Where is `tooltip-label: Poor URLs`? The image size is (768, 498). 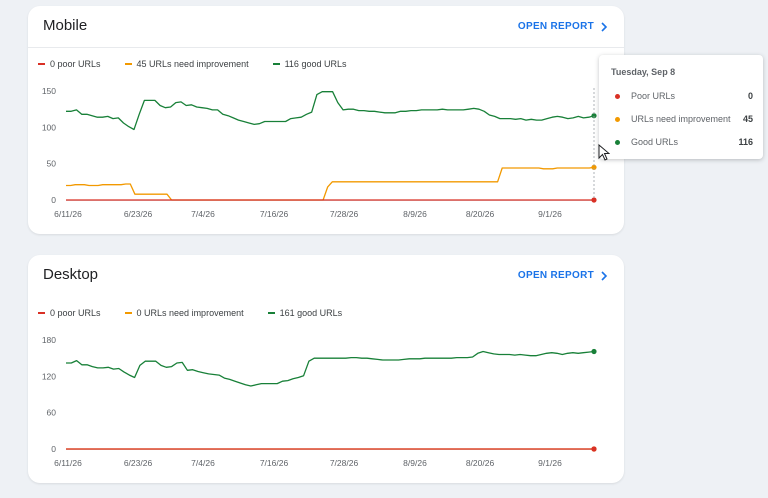 tooltip-label: Poor URLs is located at coordinates (653, 96).